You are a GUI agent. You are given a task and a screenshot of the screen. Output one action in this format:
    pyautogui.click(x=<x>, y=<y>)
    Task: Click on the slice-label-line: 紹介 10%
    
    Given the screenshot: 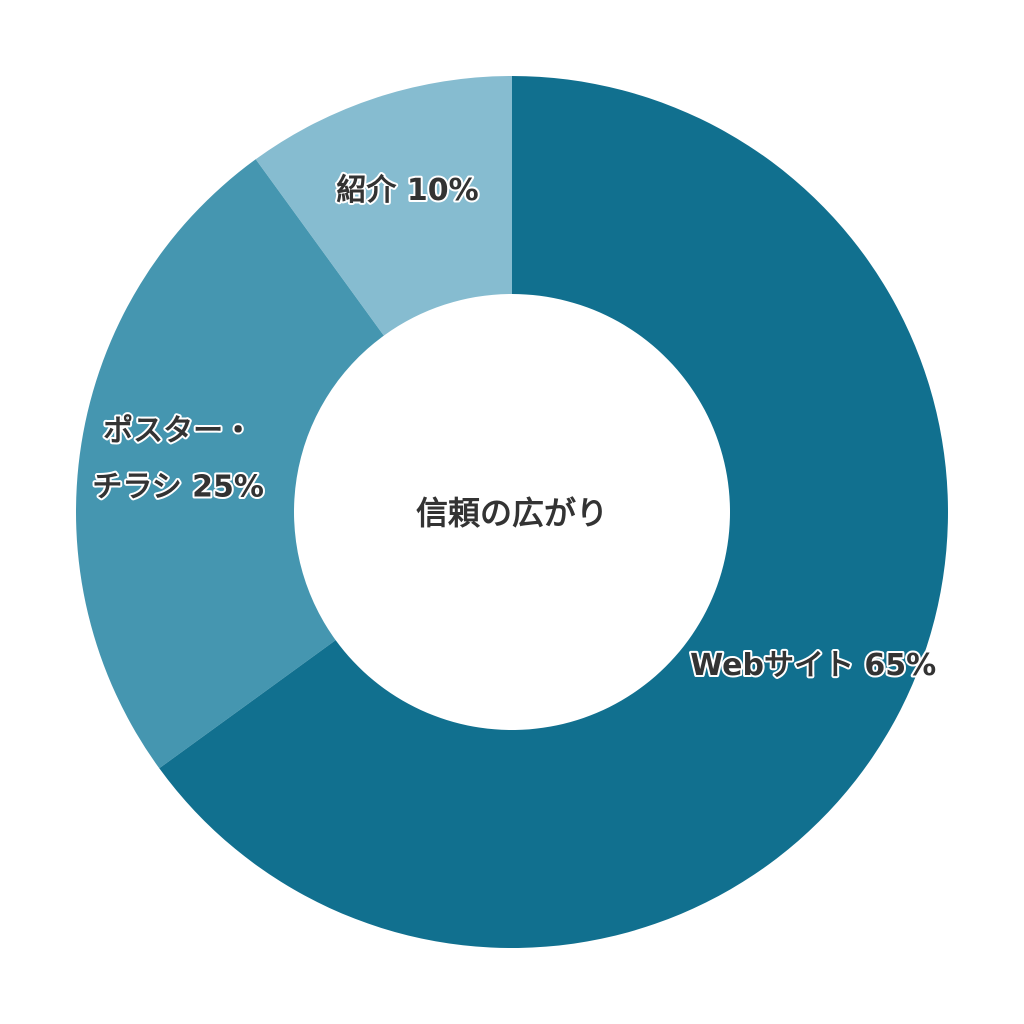 What is the action you would take?
    pyautogui.click(x=407, y=190)
    